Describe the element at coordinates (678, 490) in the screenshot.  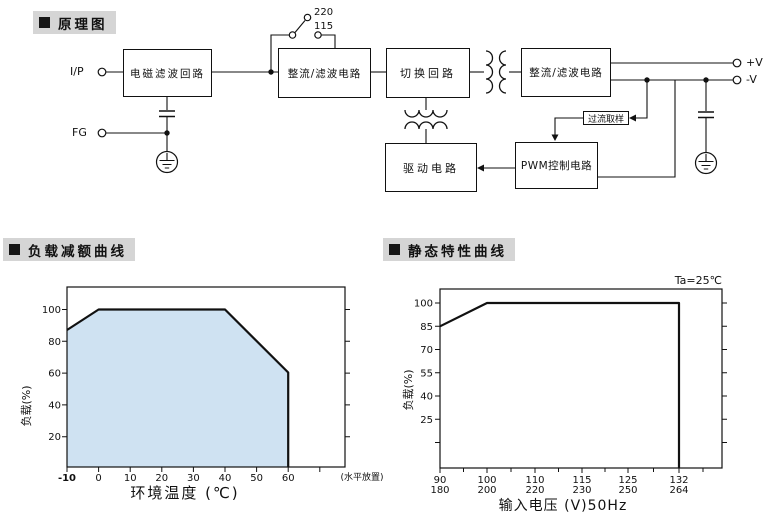
I see `xtick: 264` at that location.